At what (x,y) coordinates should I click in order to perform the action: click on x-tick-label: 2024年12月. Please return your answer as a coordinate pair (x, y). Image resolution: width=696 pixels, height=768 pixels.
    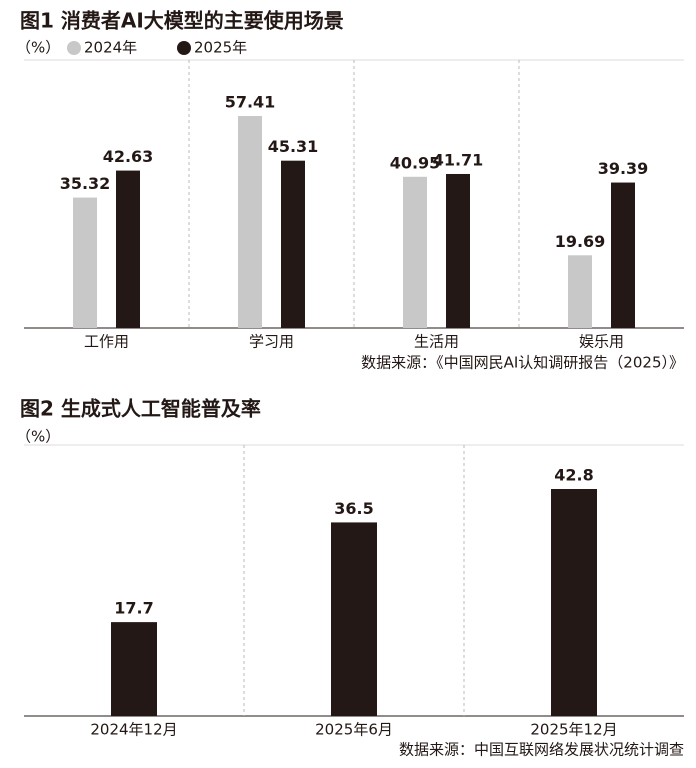
    Looking at the image, I should click on (133, 730).